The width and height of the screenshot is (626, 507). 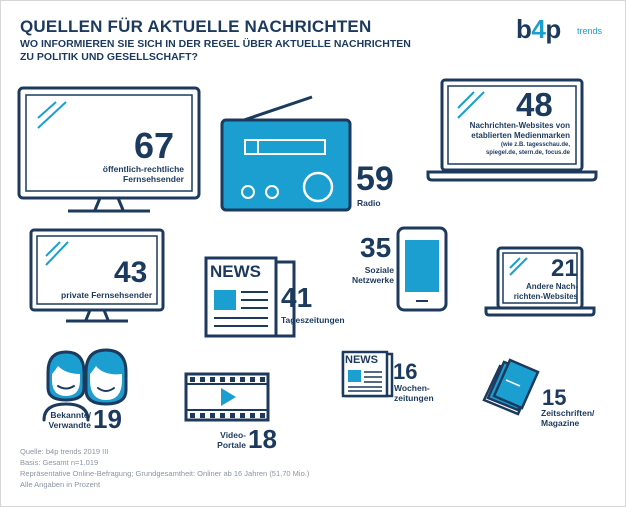 What do you see at coordinates (375, 179) in the screenshot?
I see `value-radio: 59` at bounding box center [375, 179].